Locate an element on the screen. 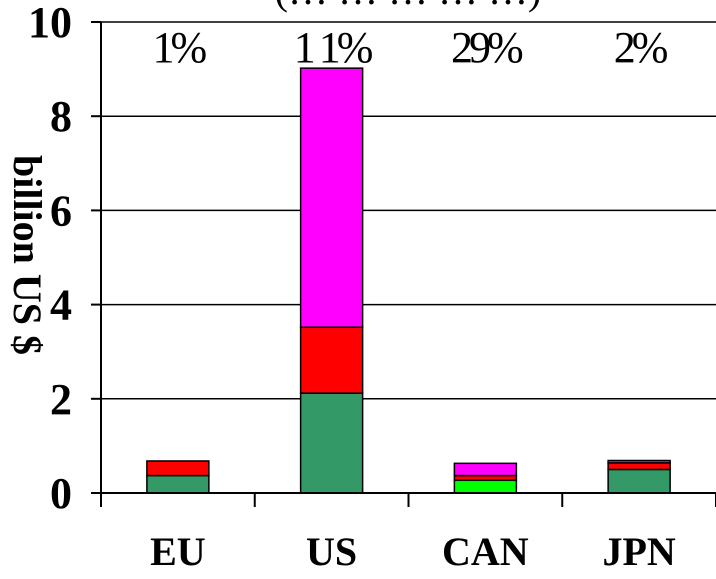 The image size is (716, 579). percent-label-eu: 1% is located at coordinates (180, 47).